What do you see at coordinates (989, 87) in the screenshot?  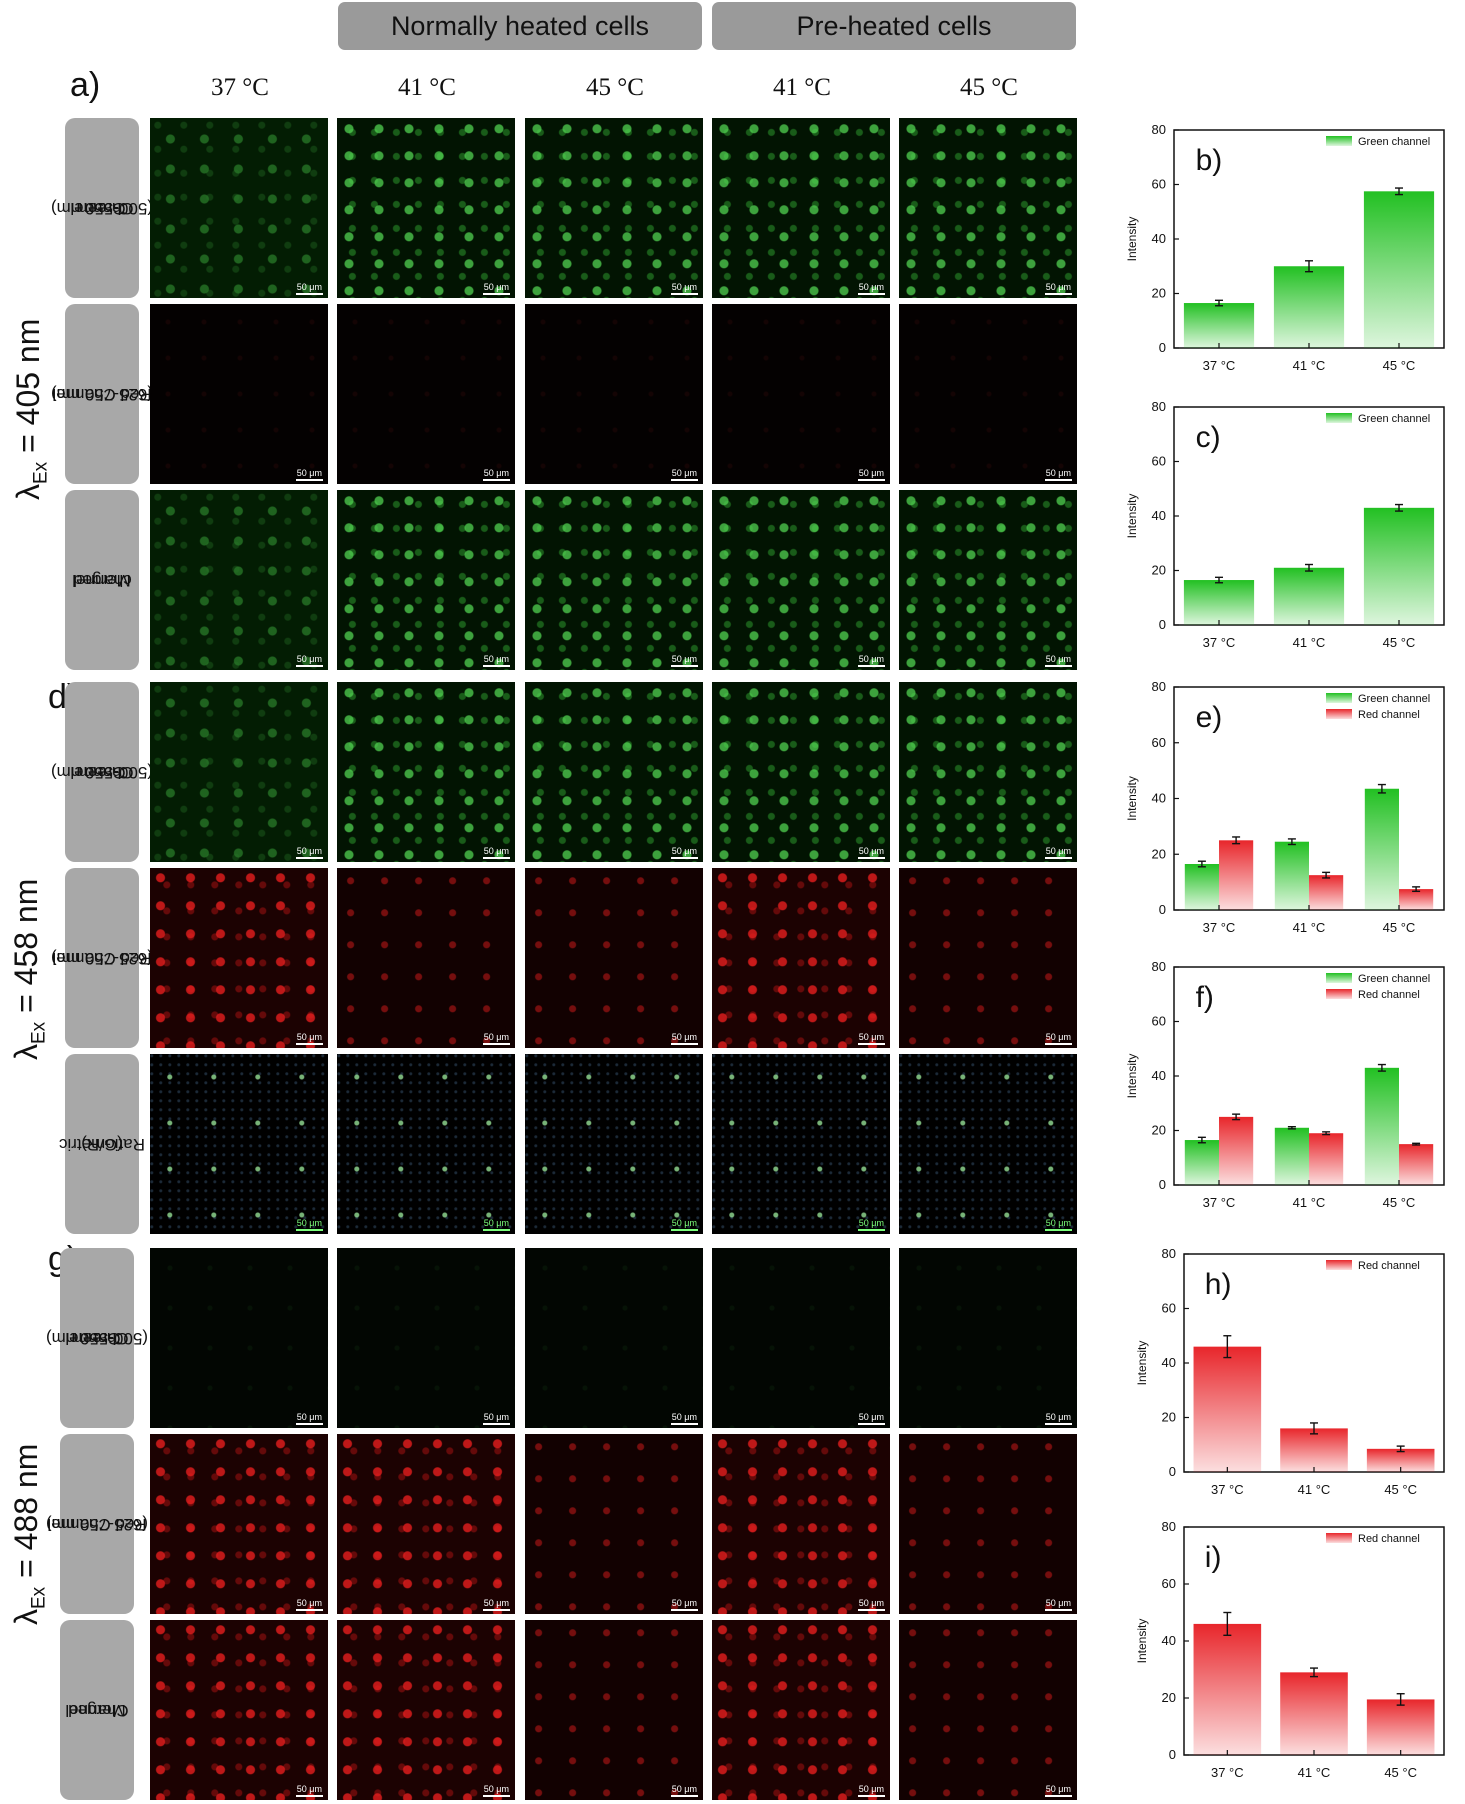 I see `column-temp-5: 45 °C` at bounding box center [989, 87].